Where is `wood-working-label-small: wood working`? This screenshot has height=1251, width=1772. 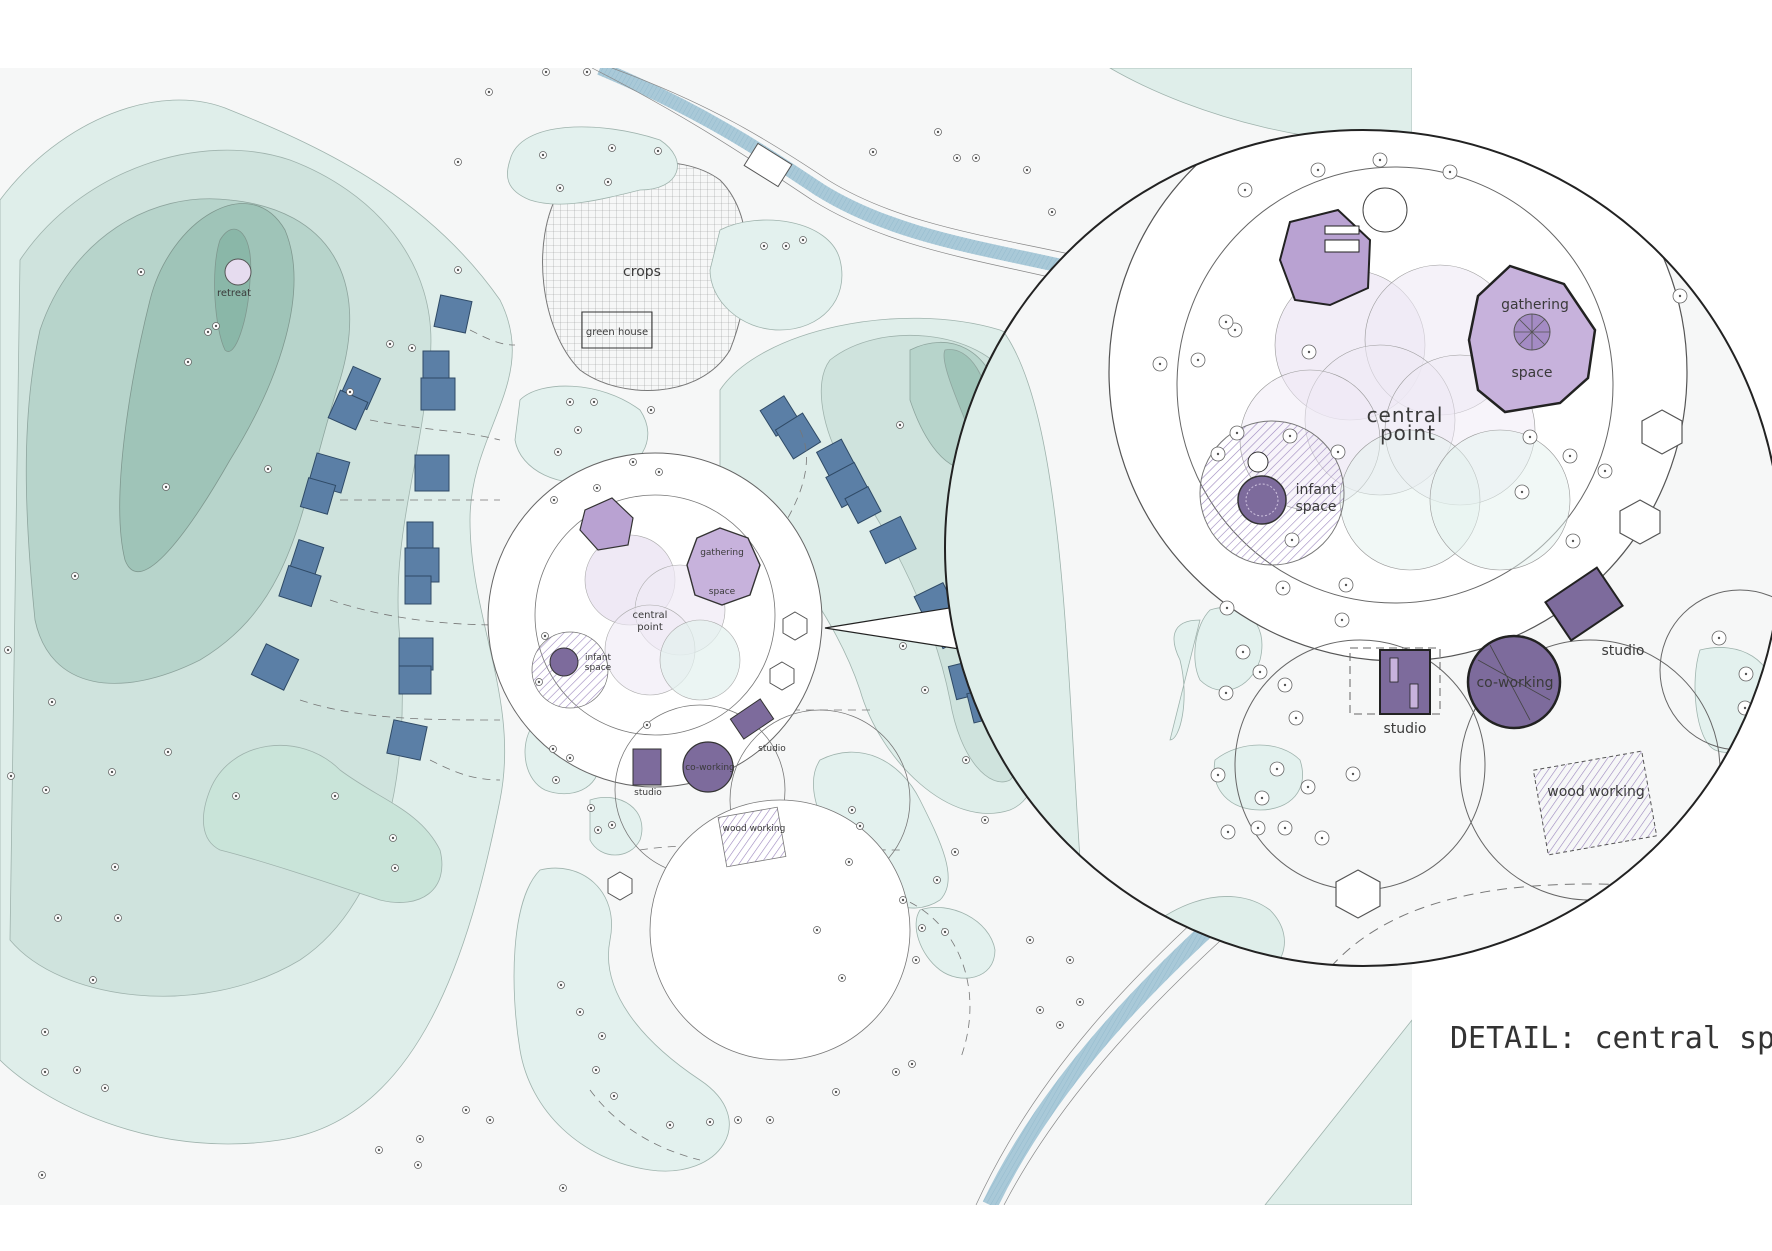
wood-working-label-small: wood working is located at coordinates (754, 829).